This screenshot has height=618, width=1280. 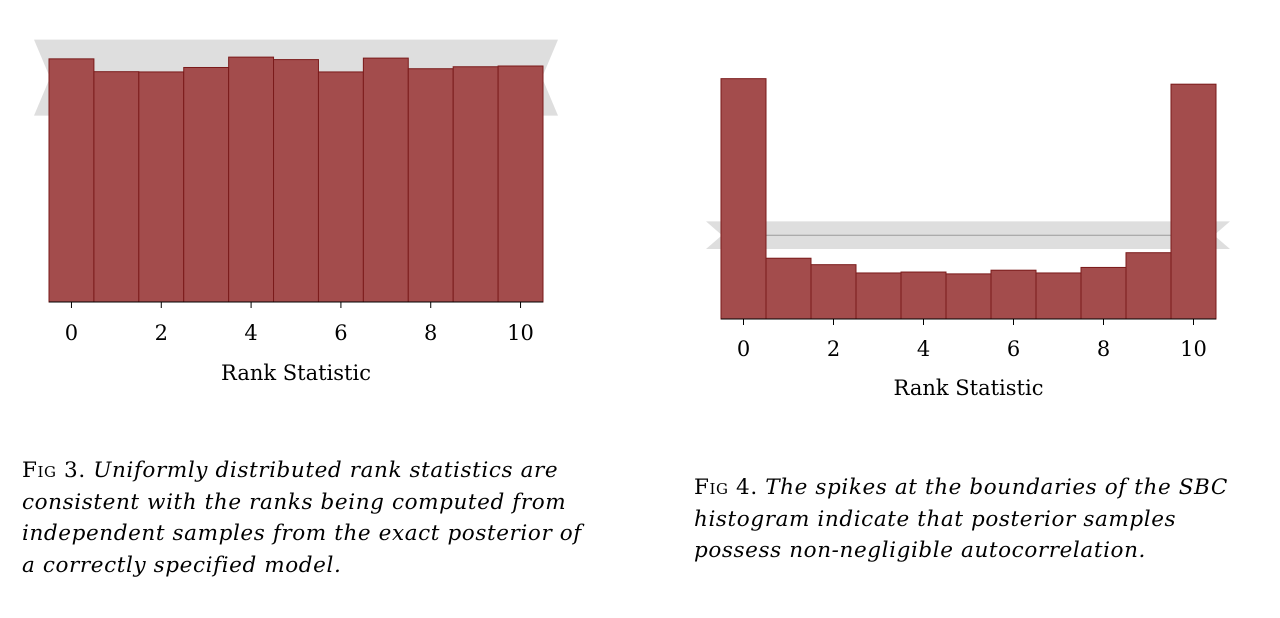 What do you see at coordinates (743, 349) in the screenshot?
I see `fig4-tick-label-0: 0` at bounding box center [743, 349].